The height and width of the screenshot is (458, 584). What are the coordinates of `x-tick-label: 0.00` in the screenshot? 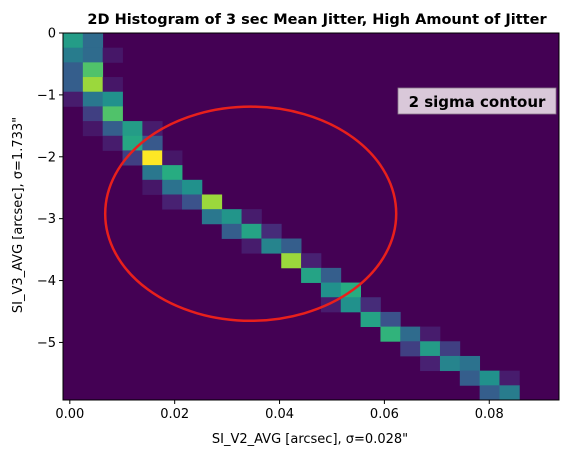 It's located at (69, 414).